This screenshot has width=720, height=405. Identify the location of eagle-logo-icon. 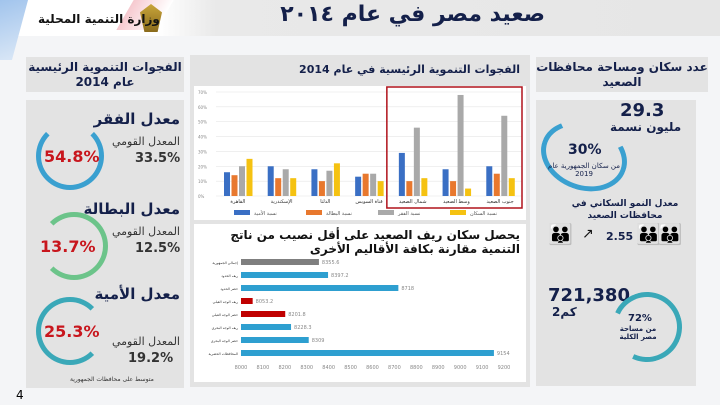
(151, 18).